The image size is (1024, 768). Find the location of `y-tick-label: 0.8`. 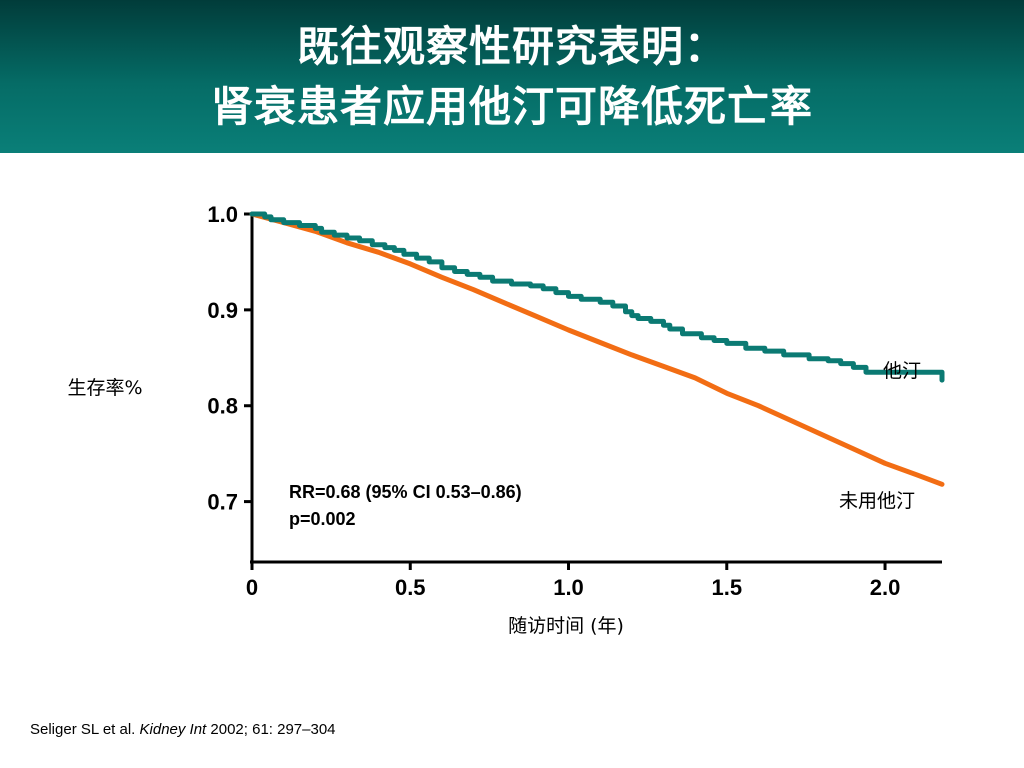

y-tick-label: 0.8 is located at coordinates (222, 406).